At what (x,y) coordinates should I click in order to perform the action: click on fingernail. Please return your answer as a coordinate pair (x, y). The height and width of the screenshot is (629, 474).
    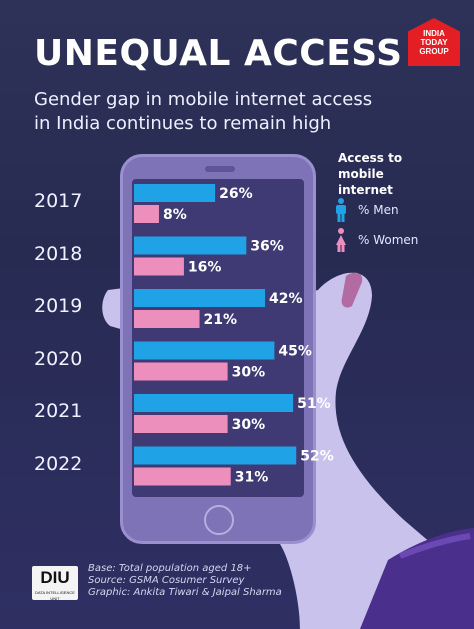
    Looking at the image, I should click on (352, 290).